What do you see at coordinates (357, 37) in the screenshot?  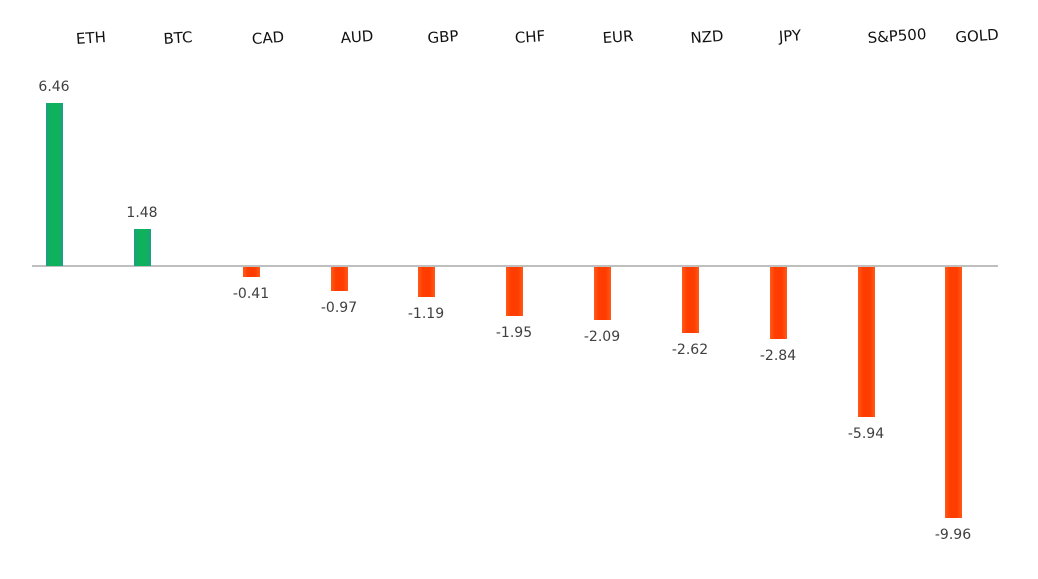 I see `category-label-aud: AUD` at bounding box center [357, 37].